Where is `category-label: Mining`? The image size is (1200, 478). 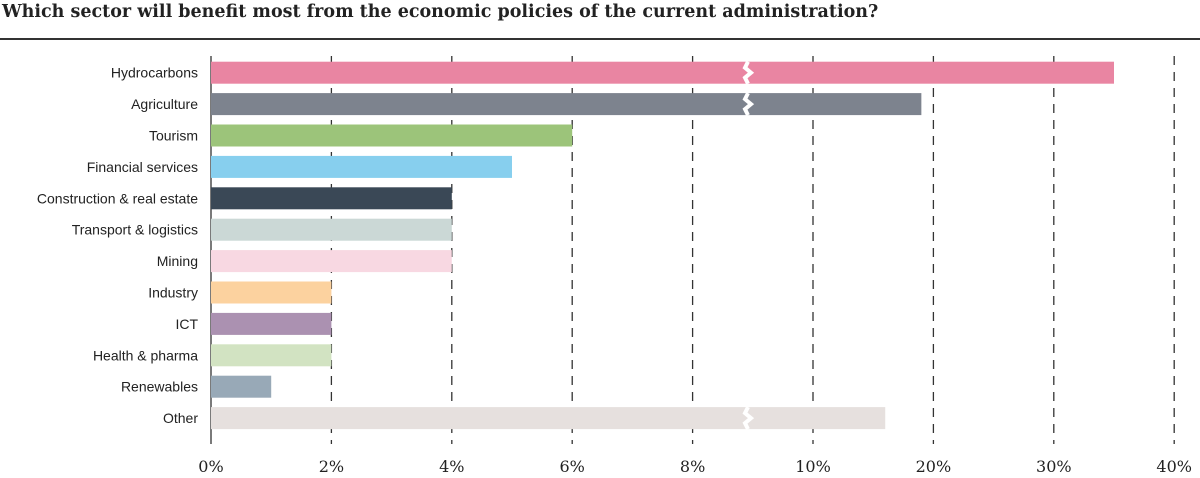 category-label: Mining is located at coordinates (177, 261).